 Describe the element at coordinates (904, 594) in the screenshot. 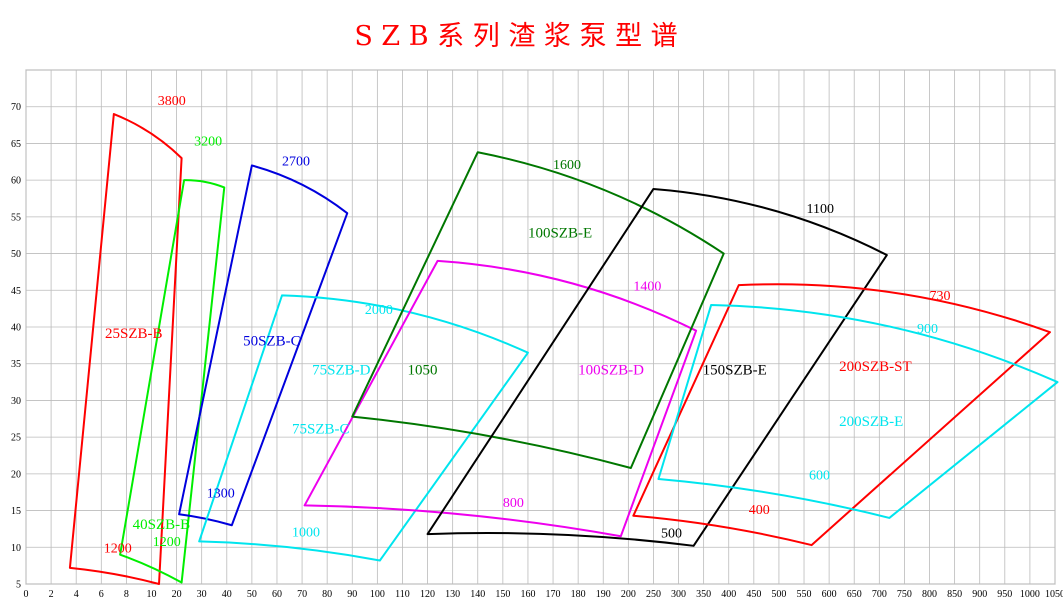

I see `x-tick-label: 750` at that location.